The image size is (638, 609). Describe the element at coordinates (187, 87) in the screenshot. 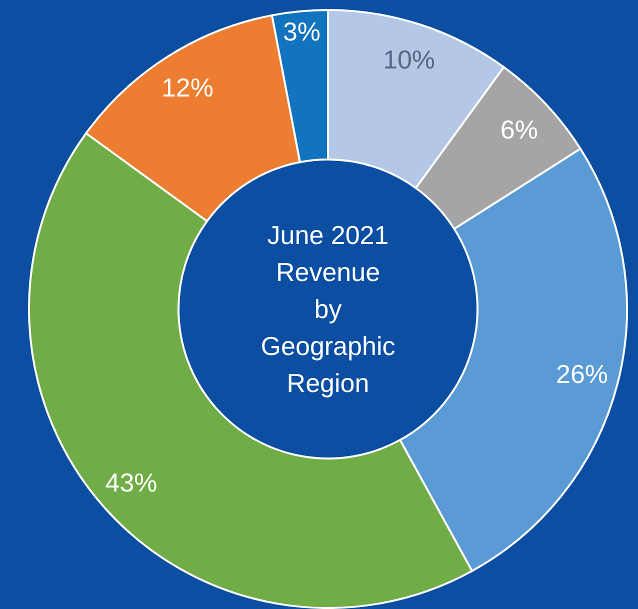

I see `data-label: 12%` at that location.